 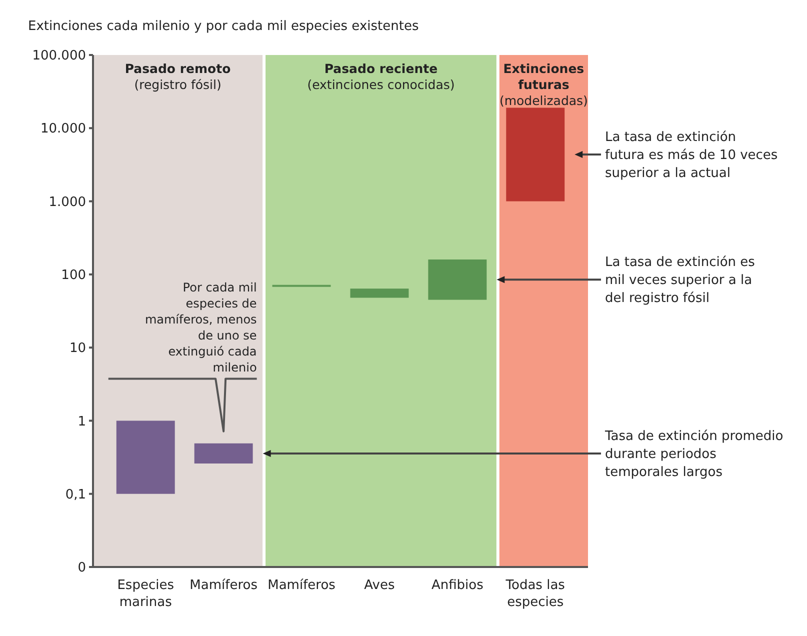 I want to click on x-tick-label: Especies marinas, so click(x=145, y=594).